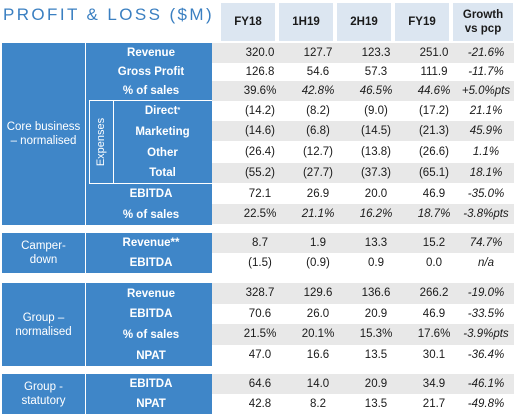 The width and height of the screenshot is (514, 414). What do you see at coordinates (318, 111) in the screenshot?
I see `cell-1h19: (8.2)` at bounding box center [318, 111].